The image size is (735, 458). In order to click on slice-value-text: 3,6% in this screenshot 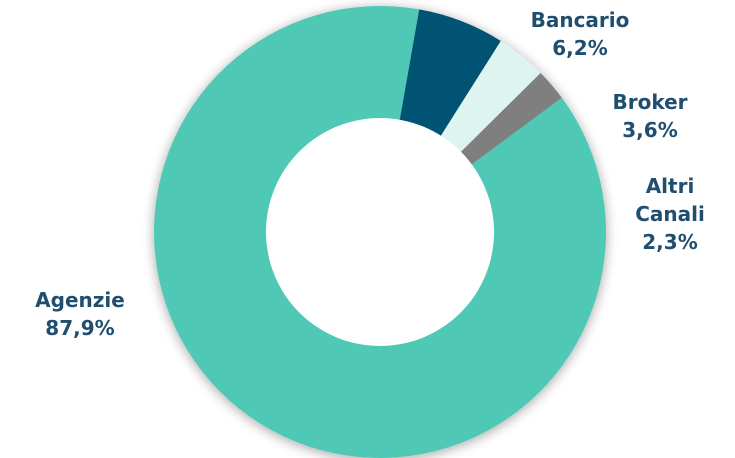, I will do `click(650, 130)`.